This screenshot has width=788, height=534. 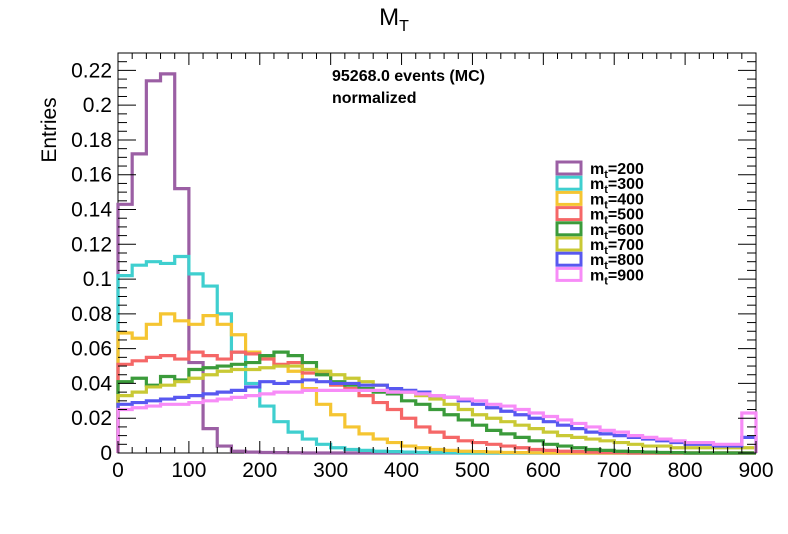 I want to click on y-tick-label: 0.14, so click(x=91, y=210).